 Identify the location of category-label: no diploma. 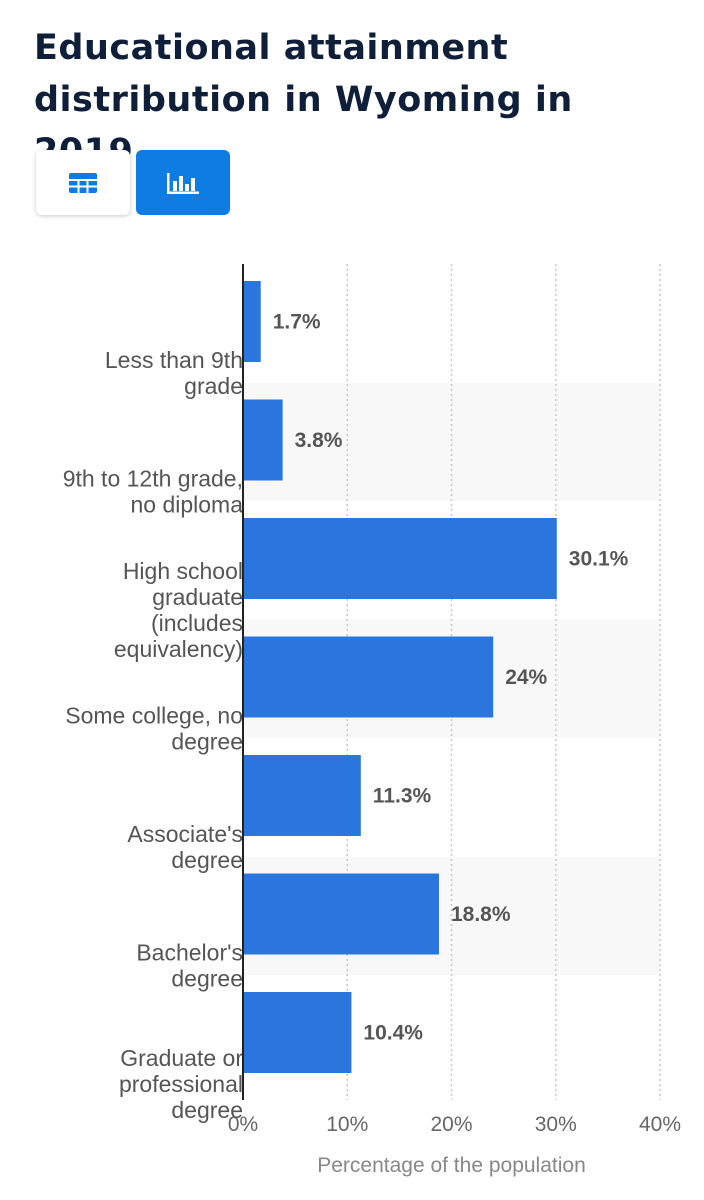
(186, 505).